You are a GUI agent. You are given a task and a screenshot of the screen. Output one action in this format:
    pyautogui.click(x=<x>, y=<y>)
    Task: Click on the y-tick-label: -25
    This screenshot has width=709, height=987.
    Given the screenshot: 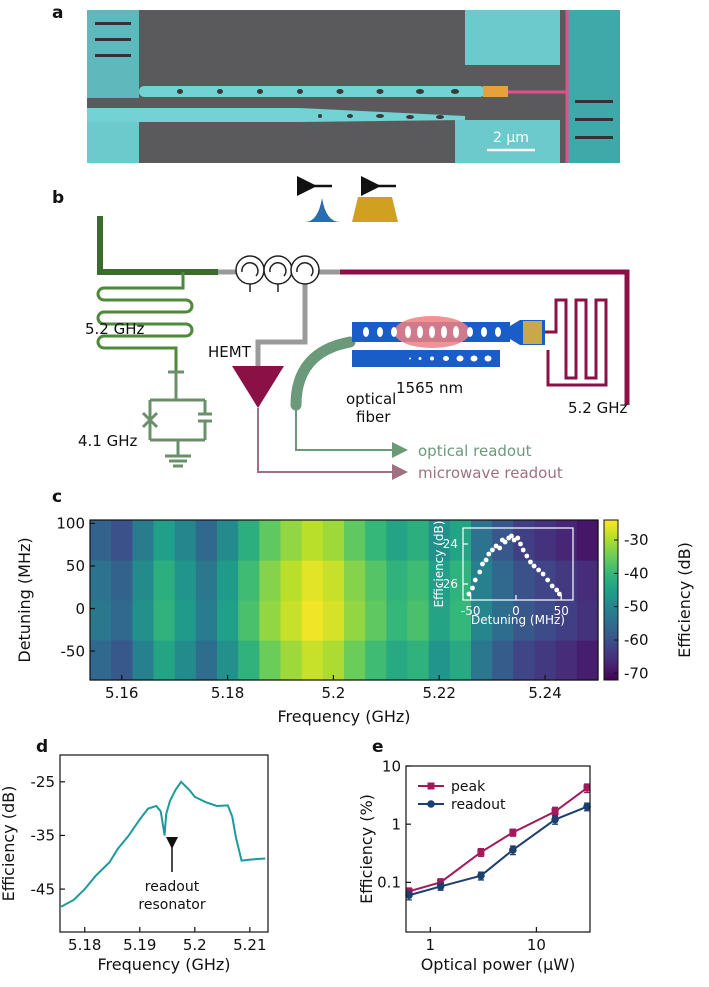 What is the action you would take?
    pyautogui.click(x=43, y=782)
    